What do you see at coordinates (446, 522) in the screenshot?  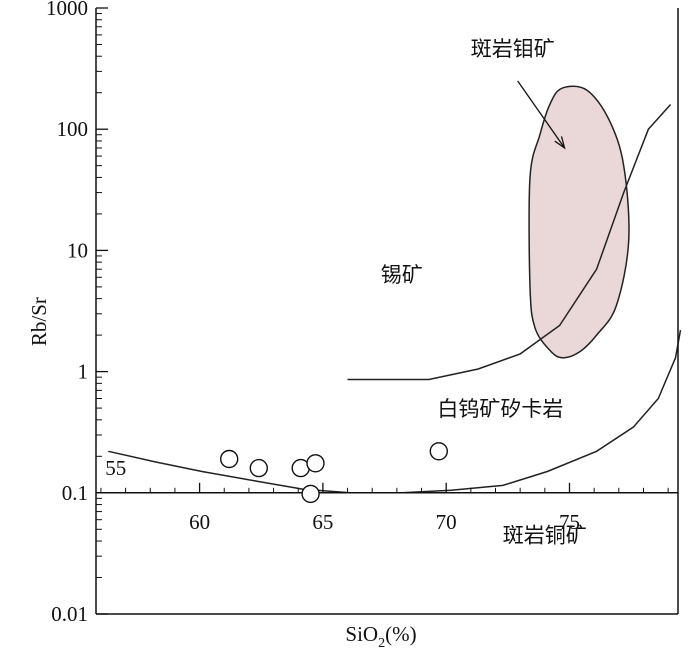 I see `x-tick-label: 70` at bounding box center [446, 522].